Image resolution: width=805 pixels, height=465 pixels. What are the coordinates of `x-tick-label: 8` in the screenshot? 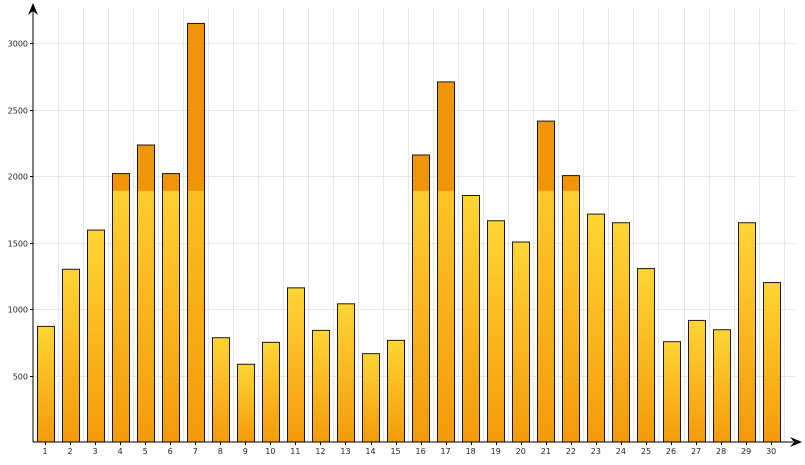 It's located at (220, 451).